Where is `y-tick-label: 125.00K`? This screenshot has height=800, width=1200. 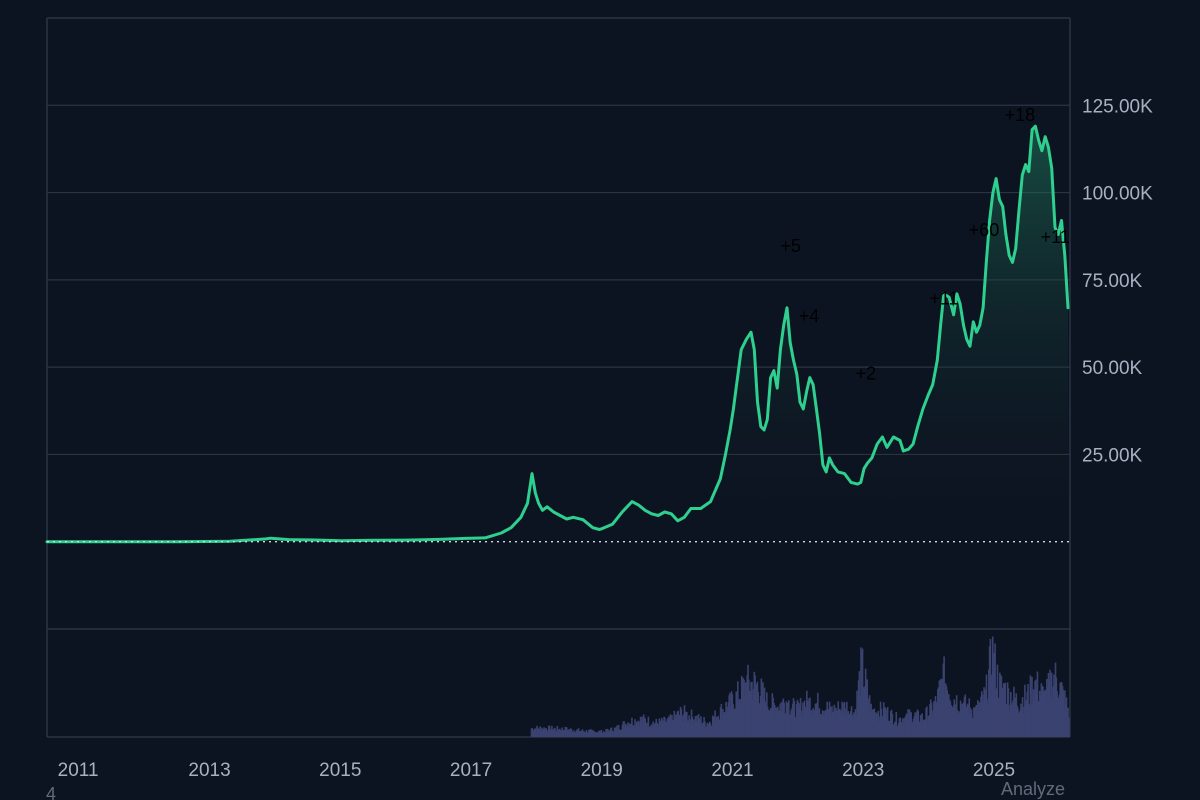 y-tick-label: 125.00K is located at coordinates (1117, 106).